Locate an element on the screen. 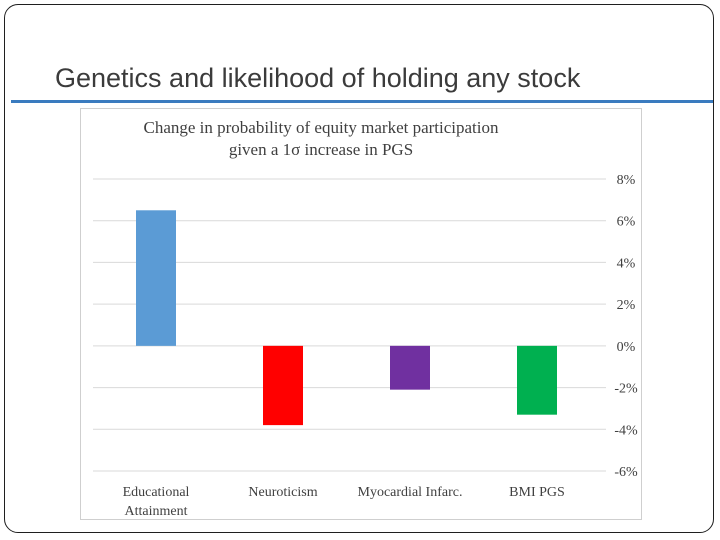 The width and height of the screenshot is (720, 540). y-tick-label: -6% is located at coordinates (626, 472).